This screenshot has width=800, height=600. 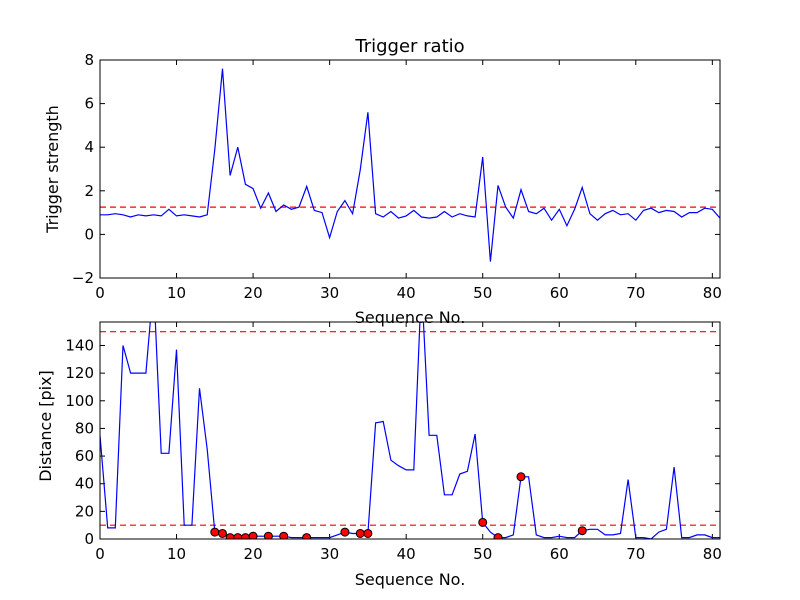 What do you see at coordinates (89, 191) in the screenshot?
I see `y-tick-label: 2` at bounding box center [89, 191].